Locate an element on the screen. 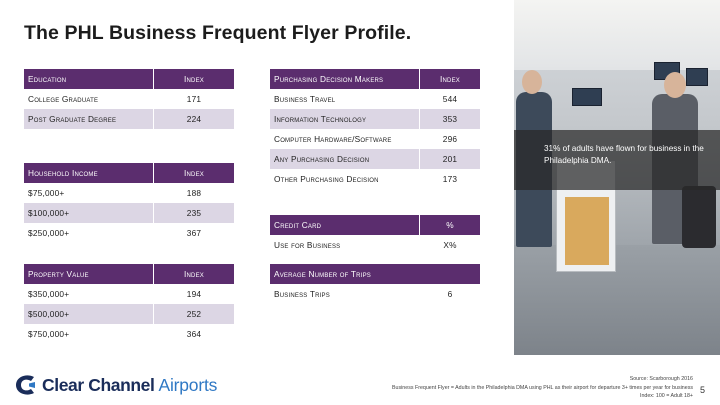  credit-card-header-row: Credit Card % is located at coordinates (375, 225).